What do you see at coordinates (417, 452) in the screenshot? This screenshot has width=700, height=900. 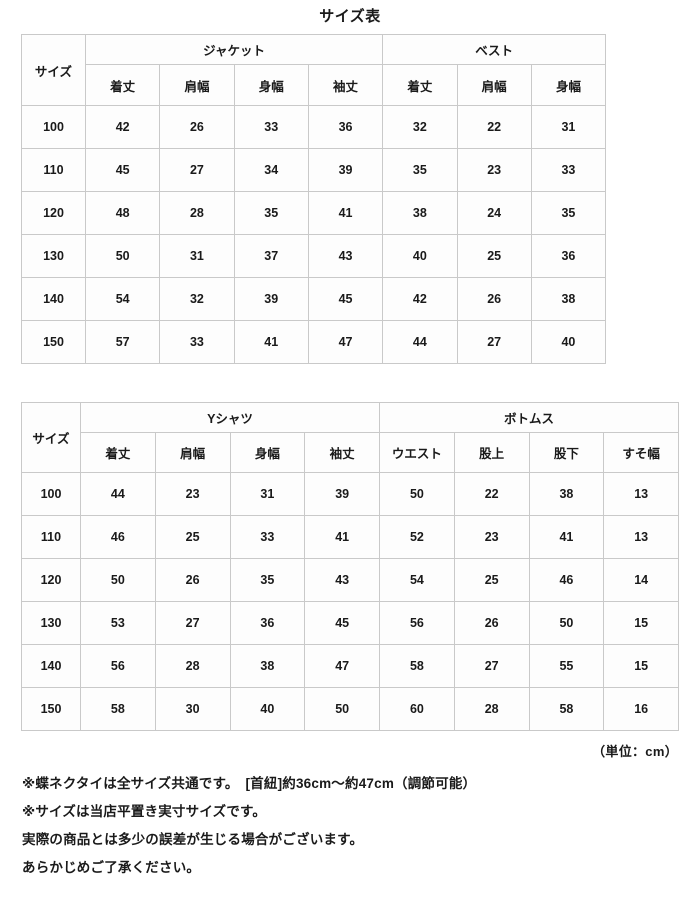 I see `header-measure-5: ウエスト` at bounding box center [417, 452].